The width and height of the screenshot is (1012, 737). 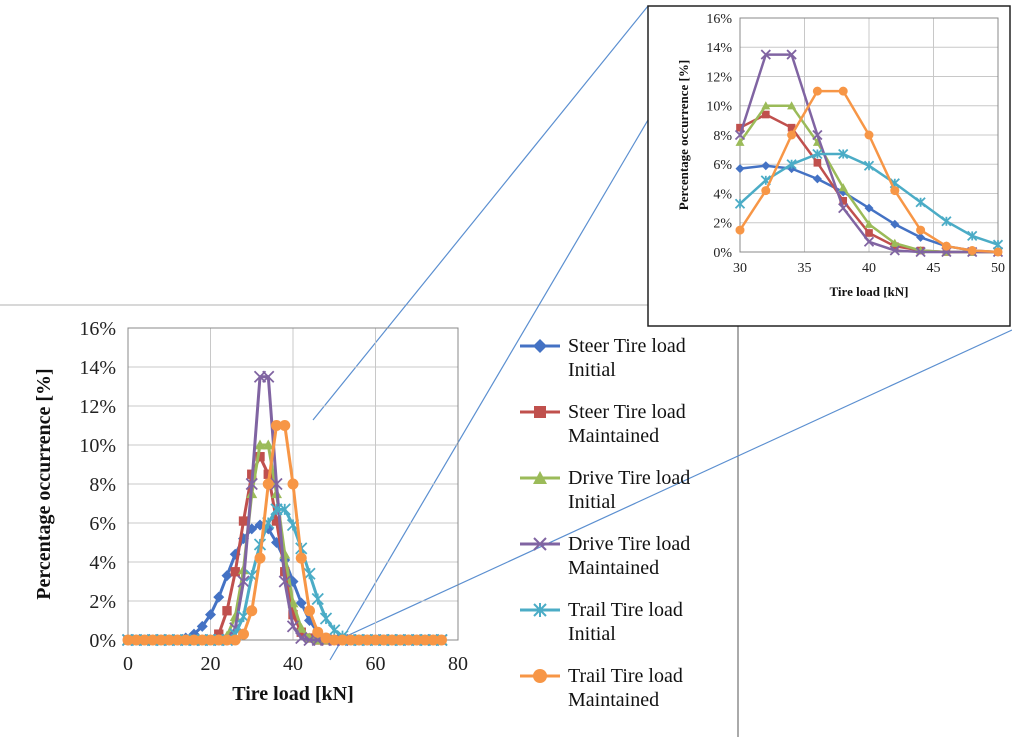 What do you see at coordinates (128, 664) in the screenshot?
I see `x-tick-label: 0` at bounding box center [128, 664].